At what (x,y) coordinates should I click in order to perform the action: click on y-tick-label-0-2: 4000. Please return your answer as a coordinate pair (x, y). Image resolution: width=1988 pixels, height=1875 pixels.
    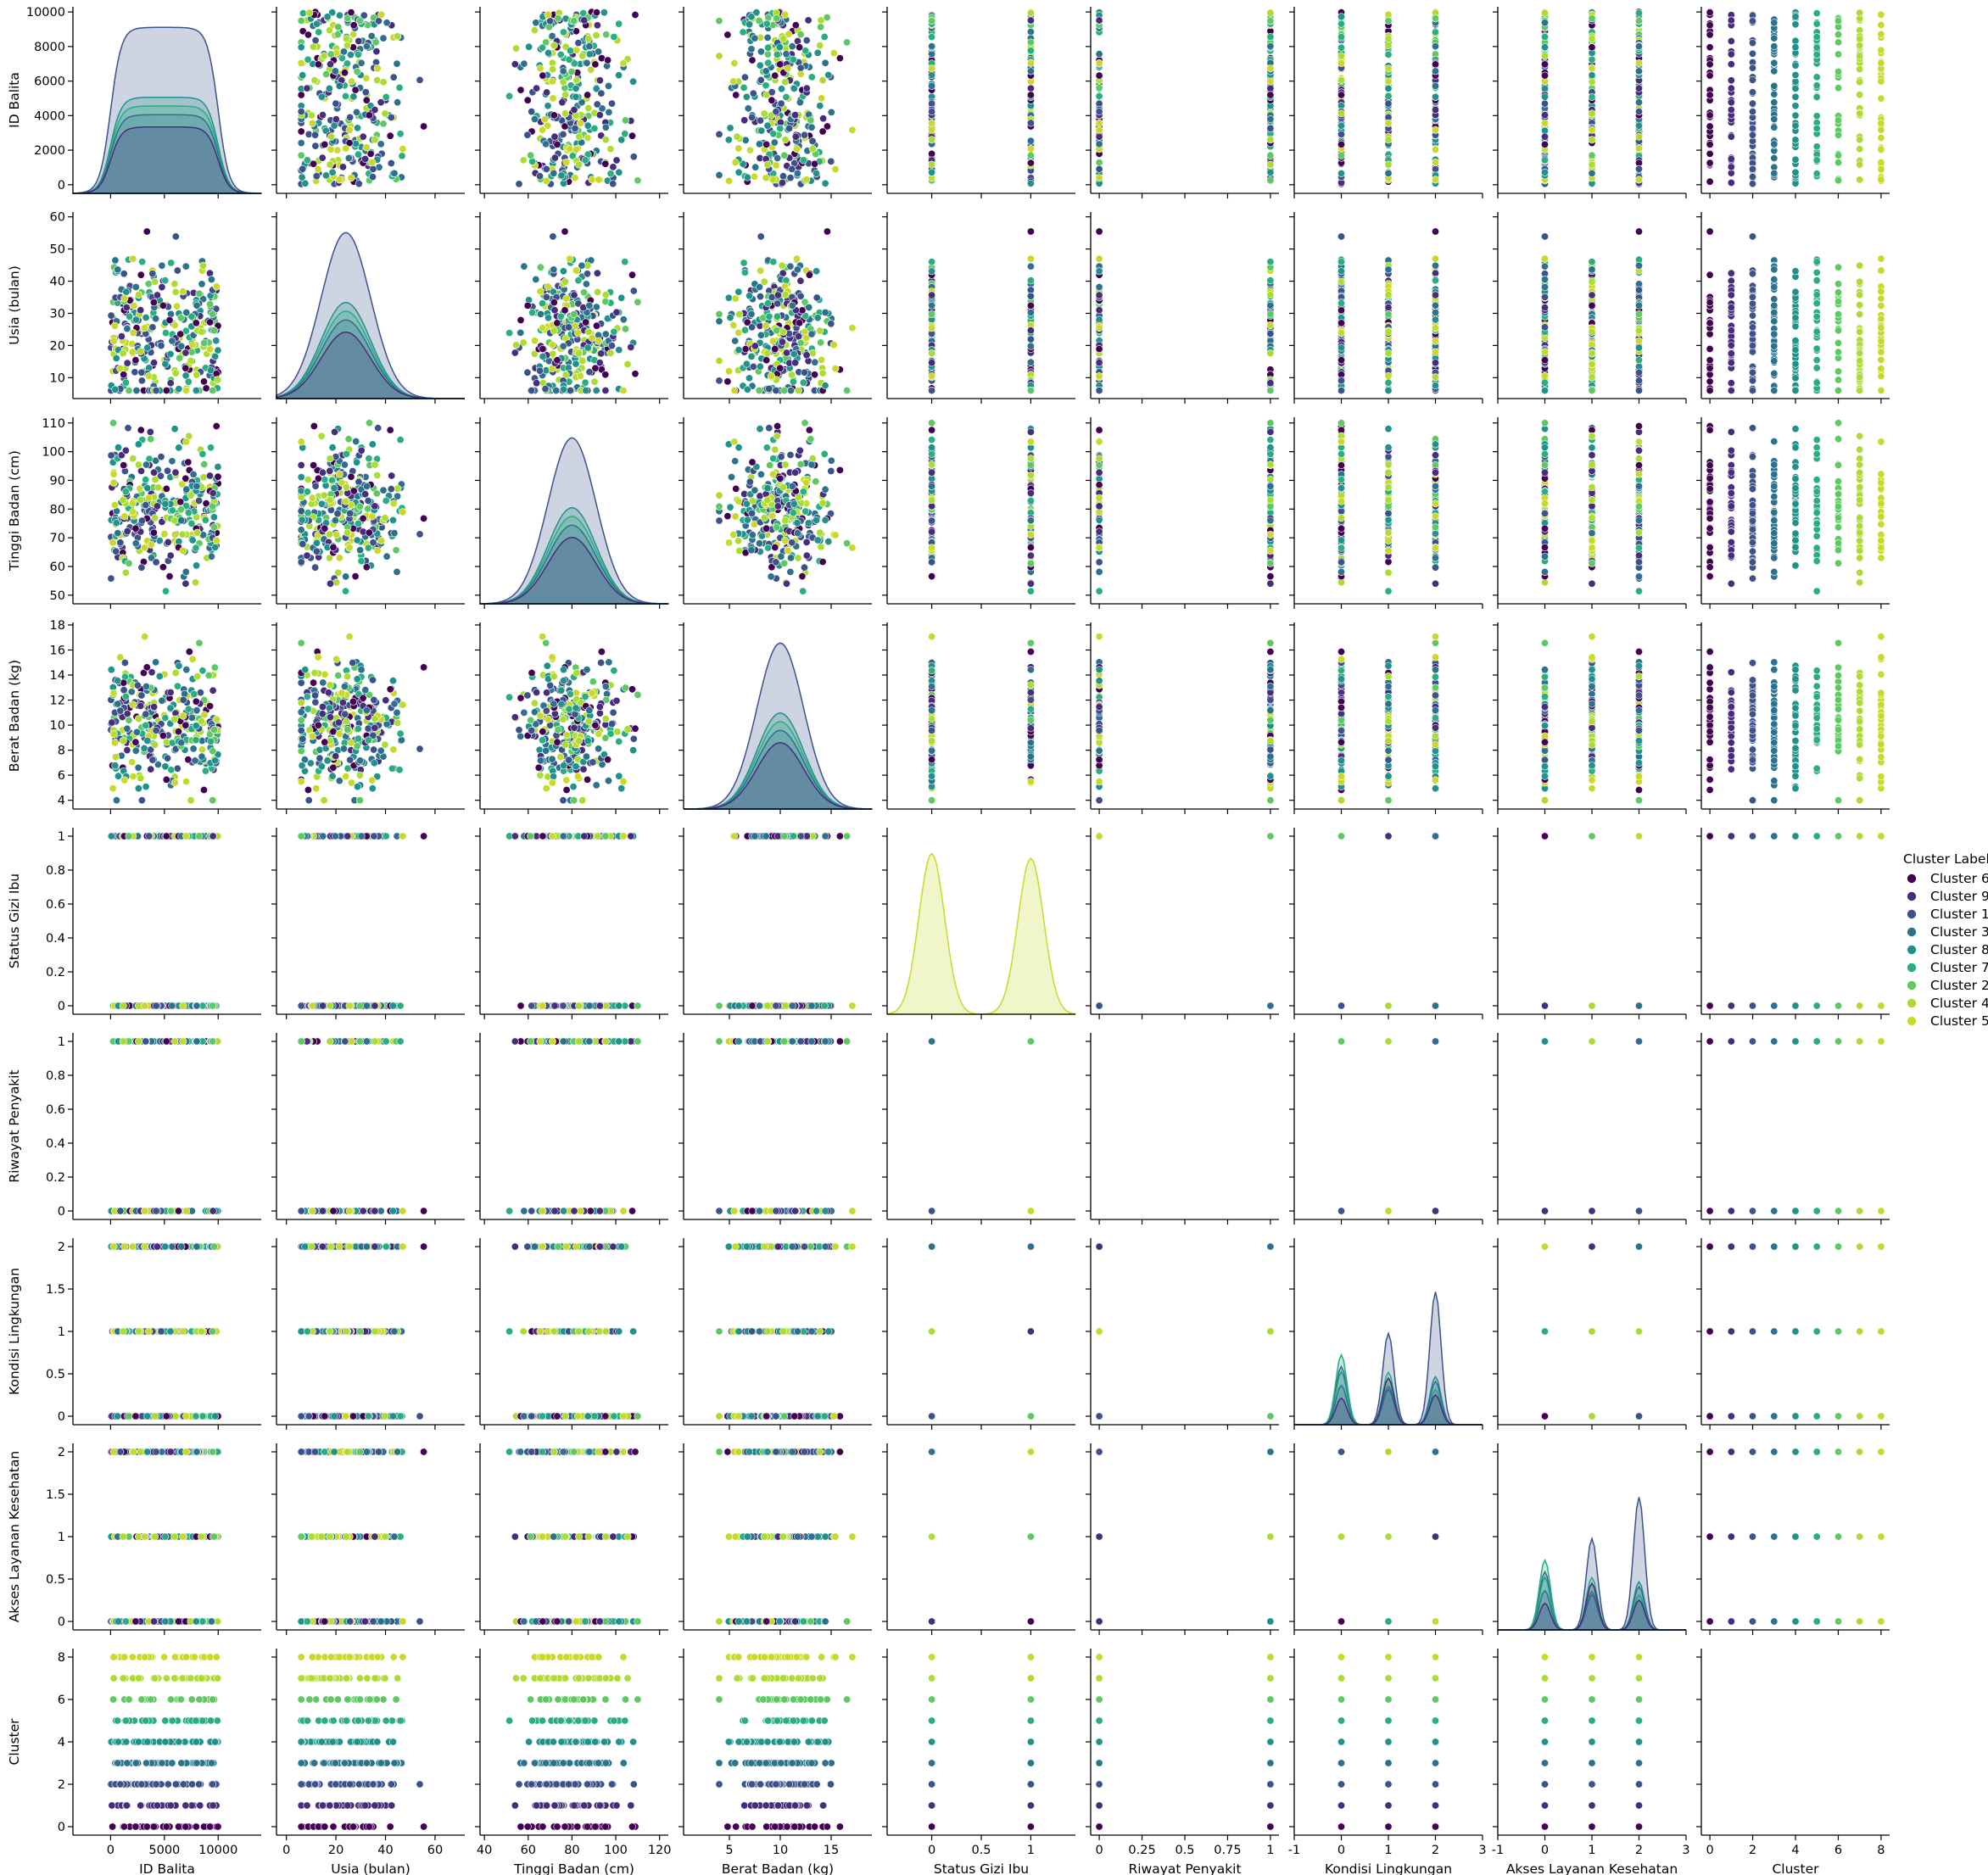
    Looking at the image, I should click on (49, 116).